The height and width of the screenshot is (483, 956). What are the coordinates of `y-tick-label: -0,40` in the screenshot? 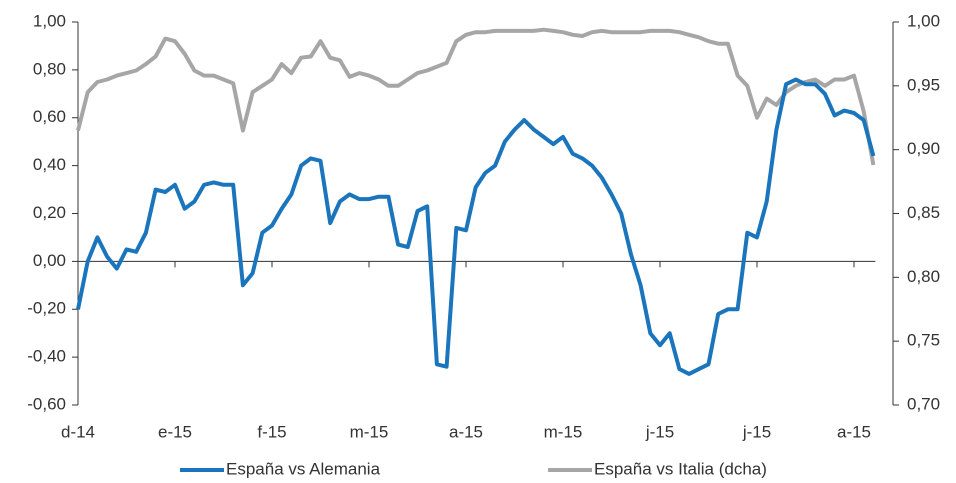 It's located at (46, 356).